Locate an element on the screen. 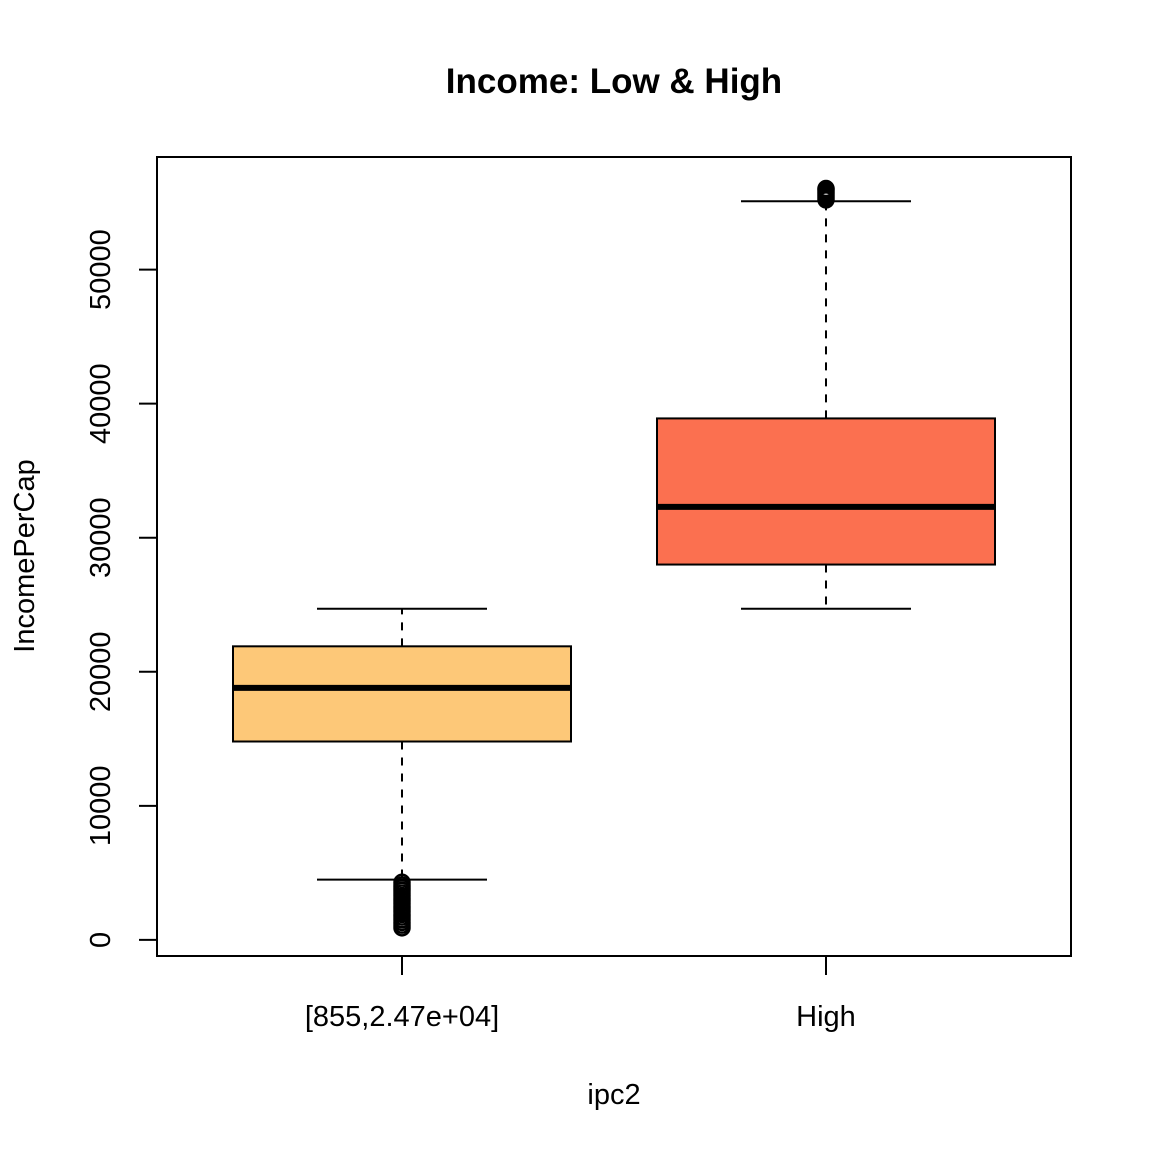 This screenshot has width=1152, height=1152. y-tick-label: 20000 is located at coordinates (101, 671).